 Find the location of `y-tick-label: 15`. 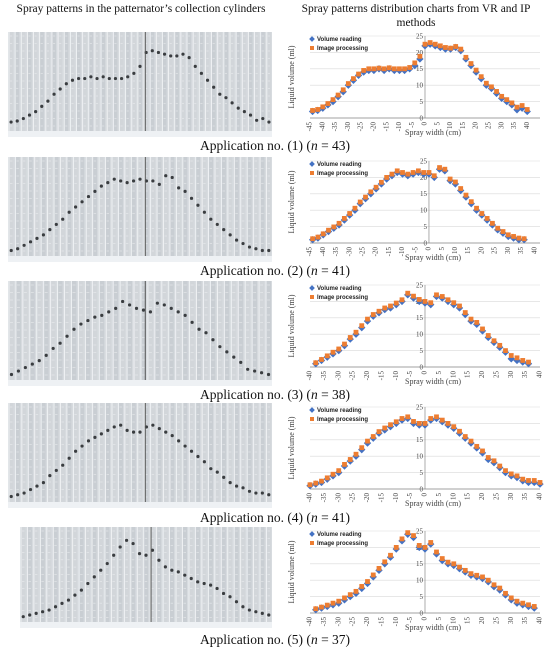

y-tick-label: 15 is located at coordinates (424, 194).